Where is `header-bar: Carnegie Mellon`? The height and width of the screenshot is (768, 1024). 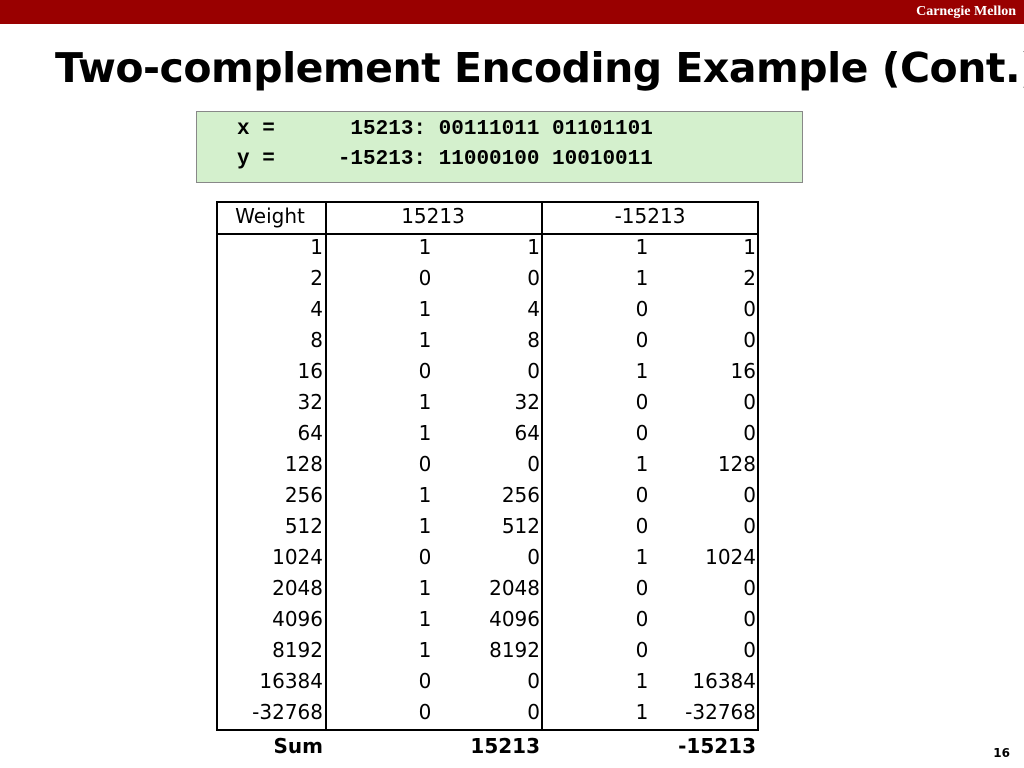 header-bar: Carnegie Mellon is located at coordinates (512, 12).